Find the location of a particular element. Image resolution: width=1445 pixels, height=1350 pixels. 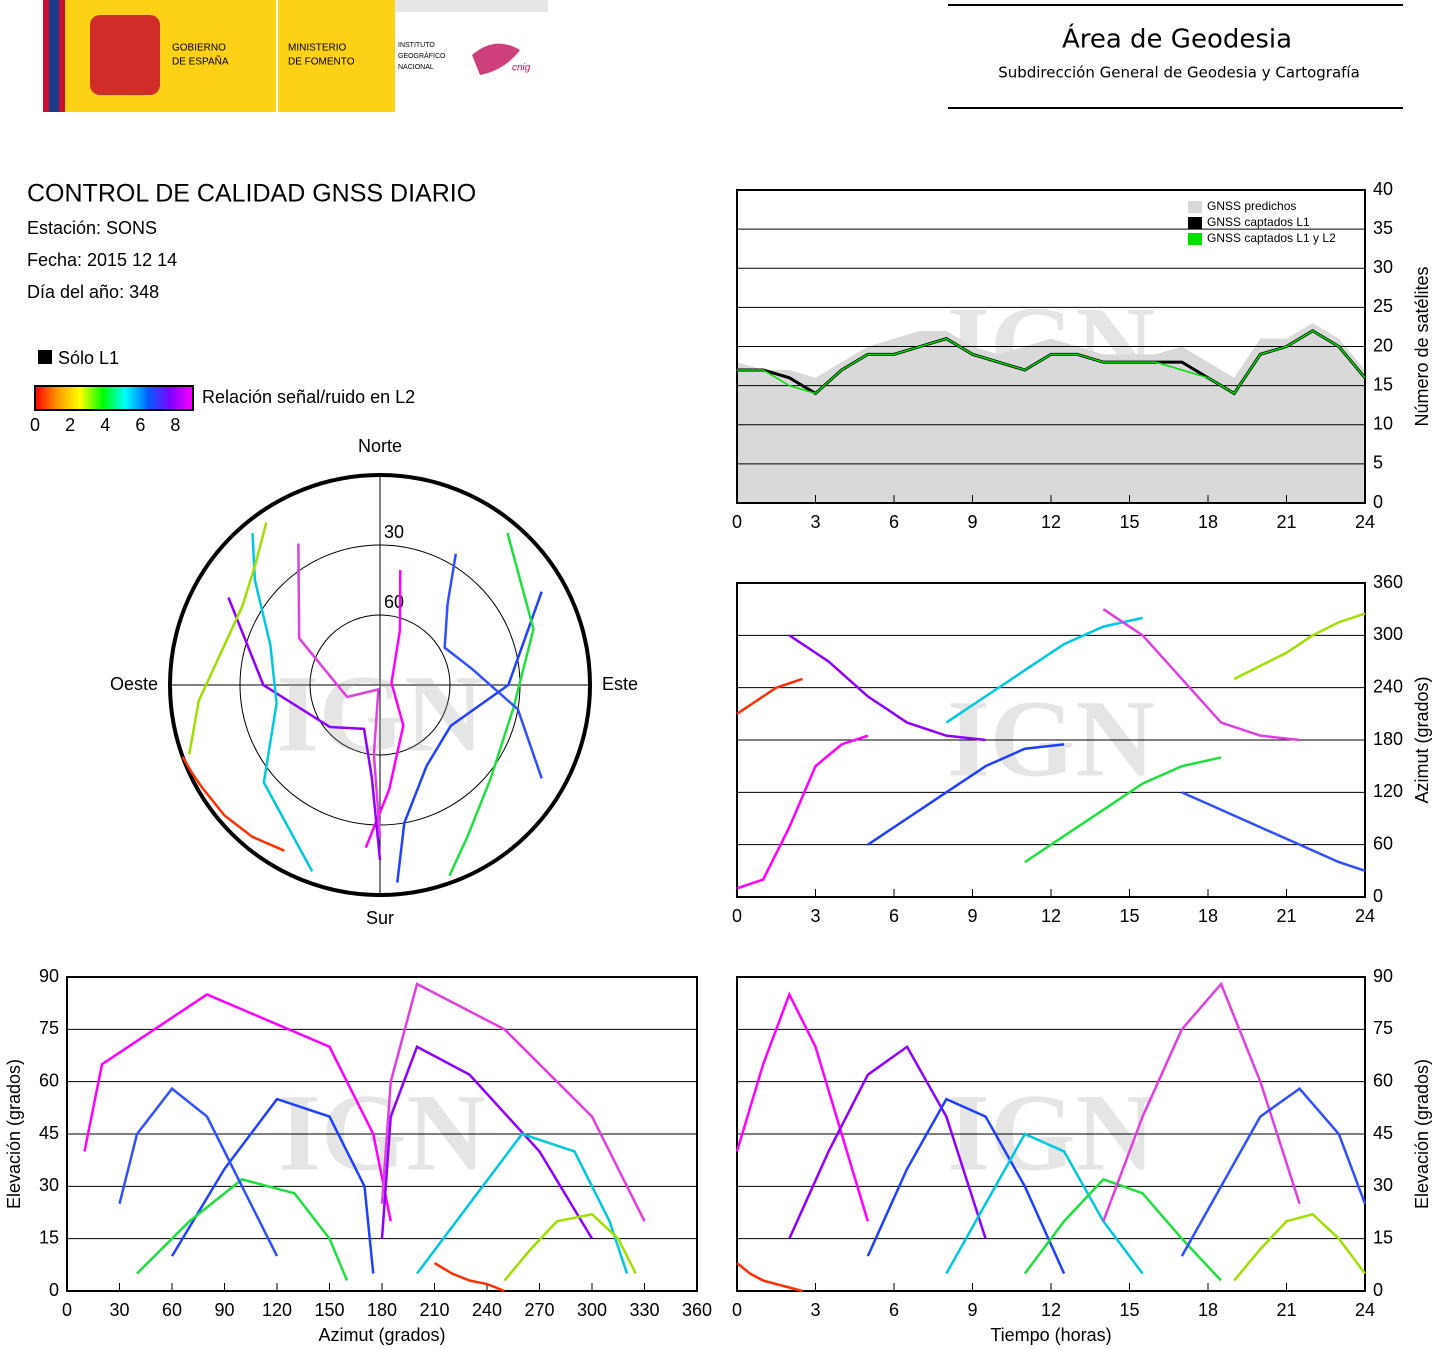

colorbar-tick: 8 is located at coordinates (175, 425).